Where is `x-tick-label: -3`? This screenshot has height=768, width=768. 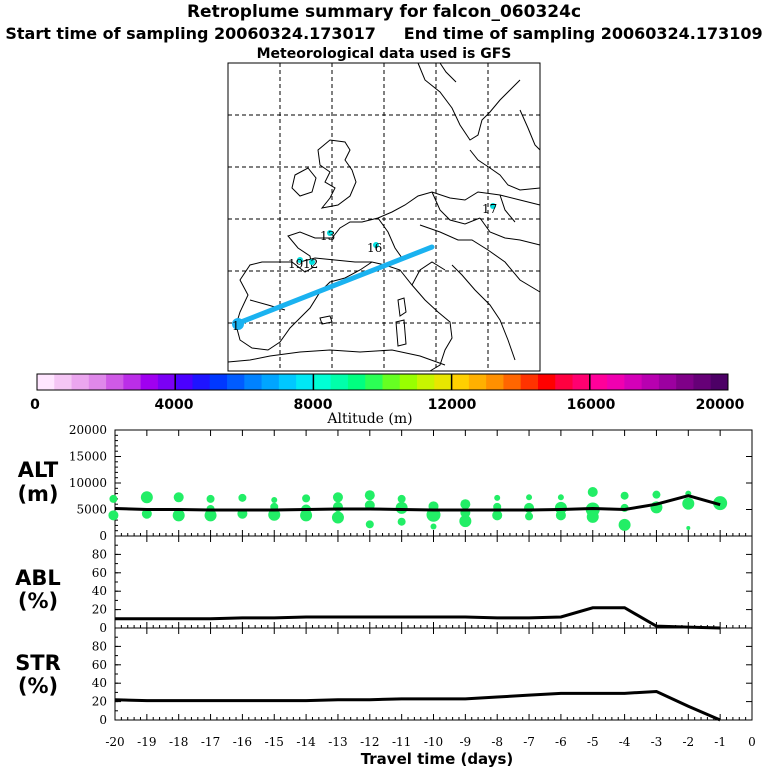 x-tick-label: -3 is located at coordinates (657, 742).